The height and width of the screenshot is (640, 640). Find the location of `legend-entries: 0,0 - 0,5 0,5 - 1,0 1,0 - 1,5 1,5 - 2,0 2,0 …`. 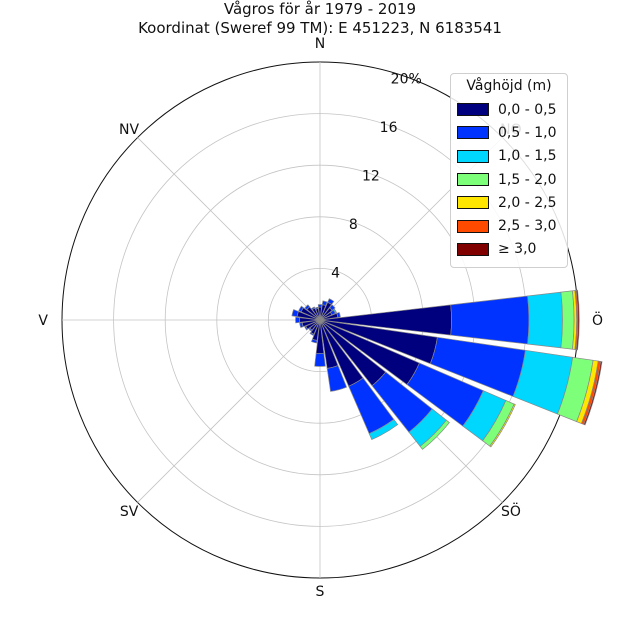

legend-entries: 0,0 - 0,5 0,5 - 1,0 1,0 - 1,5 1,5 - 2,0 2,0 … is located at coordinates (509, 179).